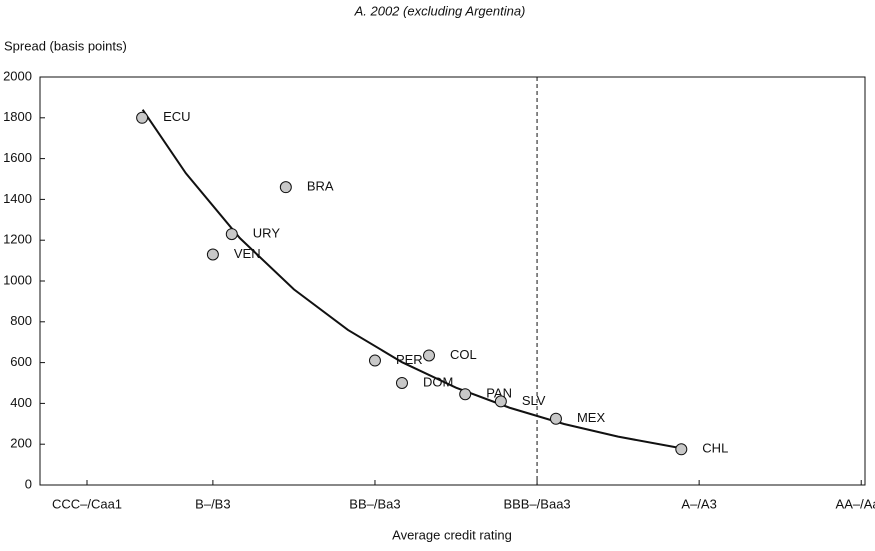  Describe the element at coordinates (28, 483) in the screenshot. I see `y-tick-label: 0` at that location.